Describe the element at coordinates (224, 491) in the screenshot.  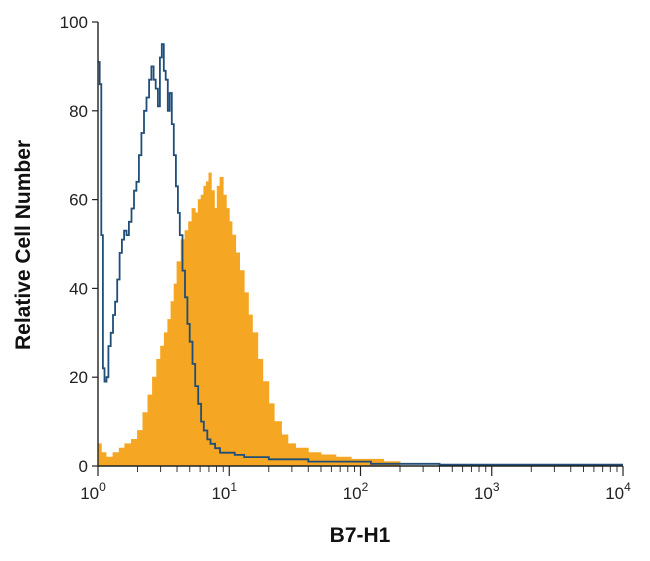
I see `x-tick-label: 10¹` at that location.